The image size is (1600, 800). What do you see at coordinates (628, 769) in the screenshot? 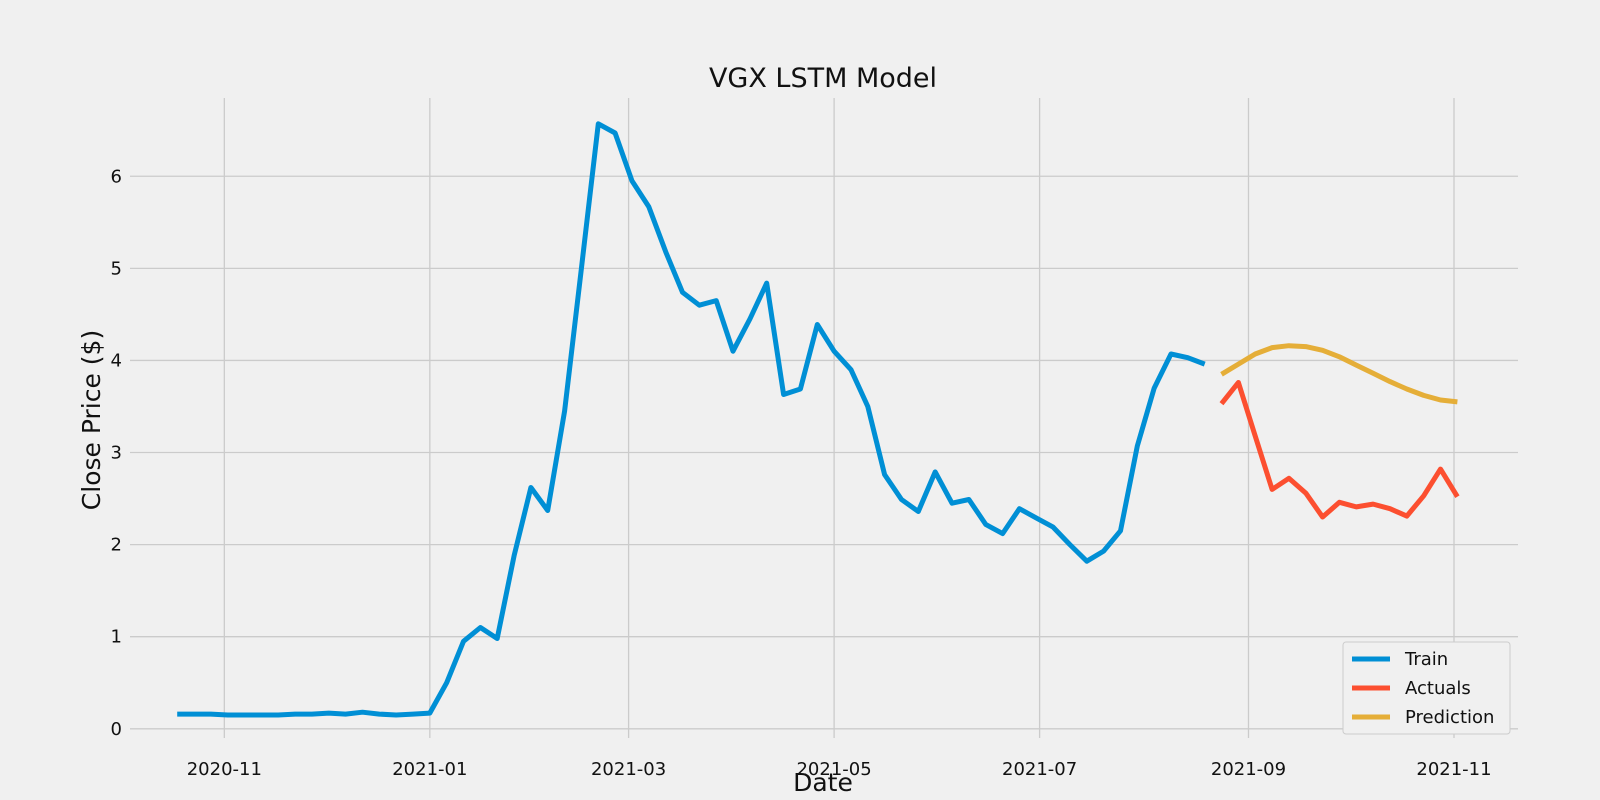
I see `x-tick-label: 2021-03` at bounding box center [628, 769].